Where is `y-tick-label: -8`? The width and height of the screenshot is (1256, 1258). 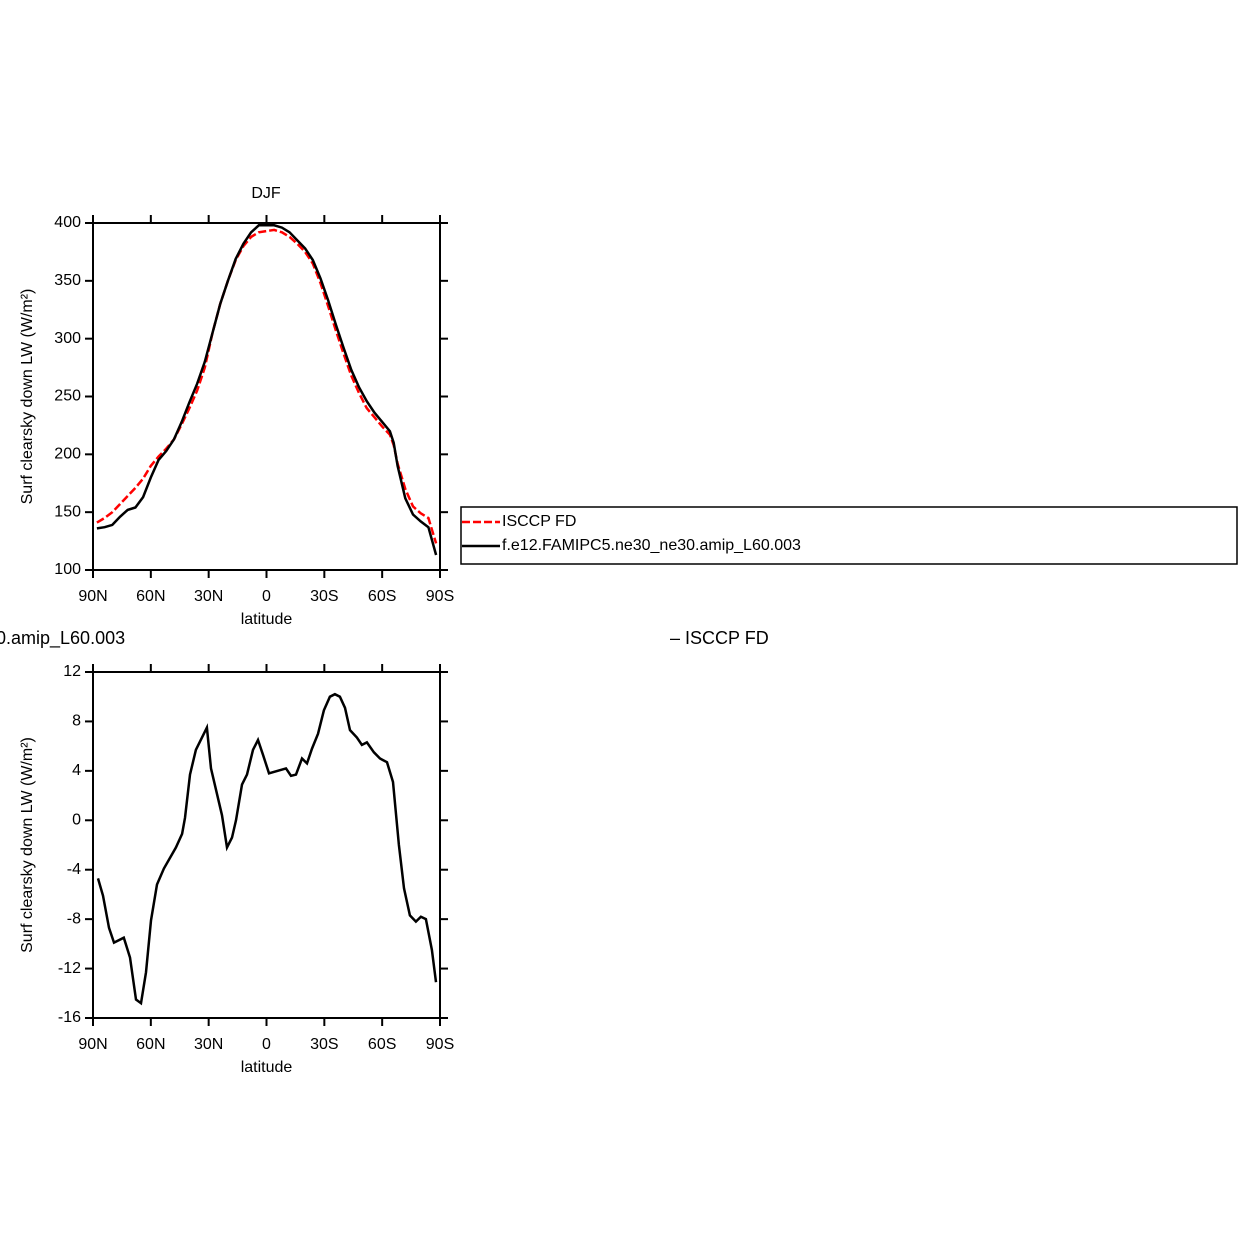 y-tick-label: -8 is located at coordinates (74, 918).